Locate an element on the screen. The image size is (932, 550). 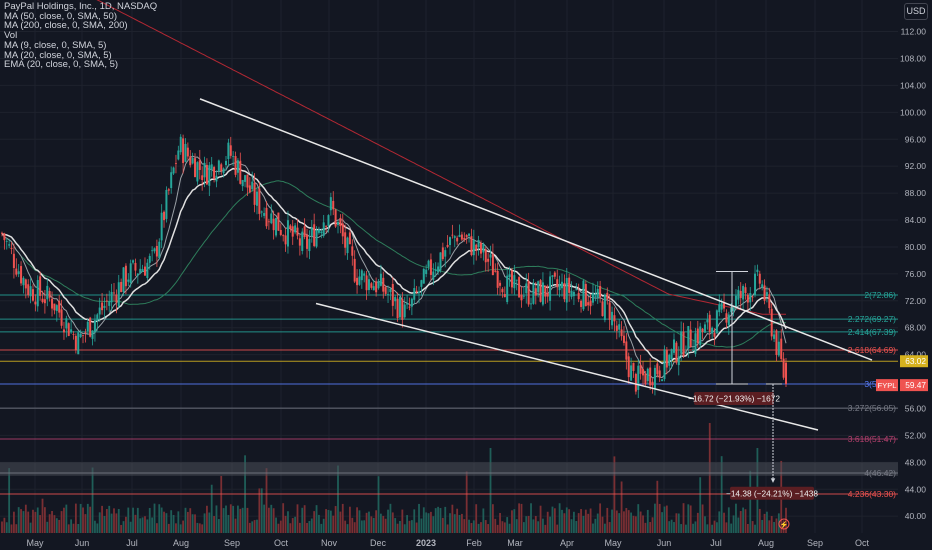
price-label-tag is located at coordinates (914, 361).